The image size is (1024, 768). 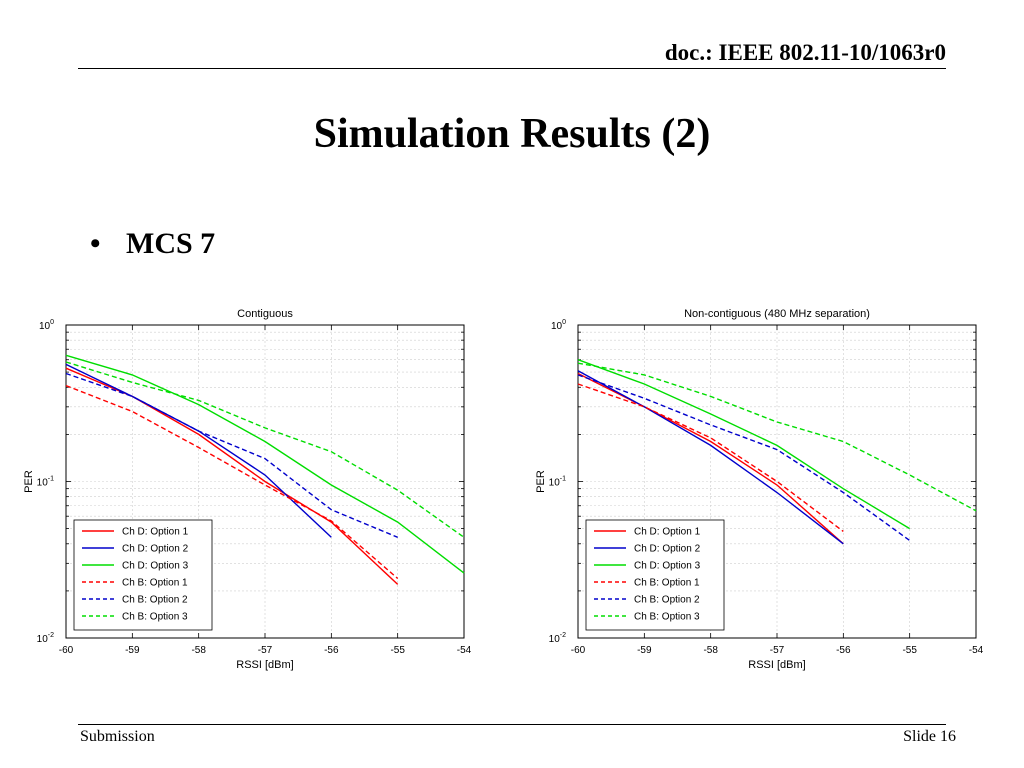 What do you see at coordinates (171, 243) in the screenshot?
I see `bullet-text: MCS 7` at bounding box center [171, 243].